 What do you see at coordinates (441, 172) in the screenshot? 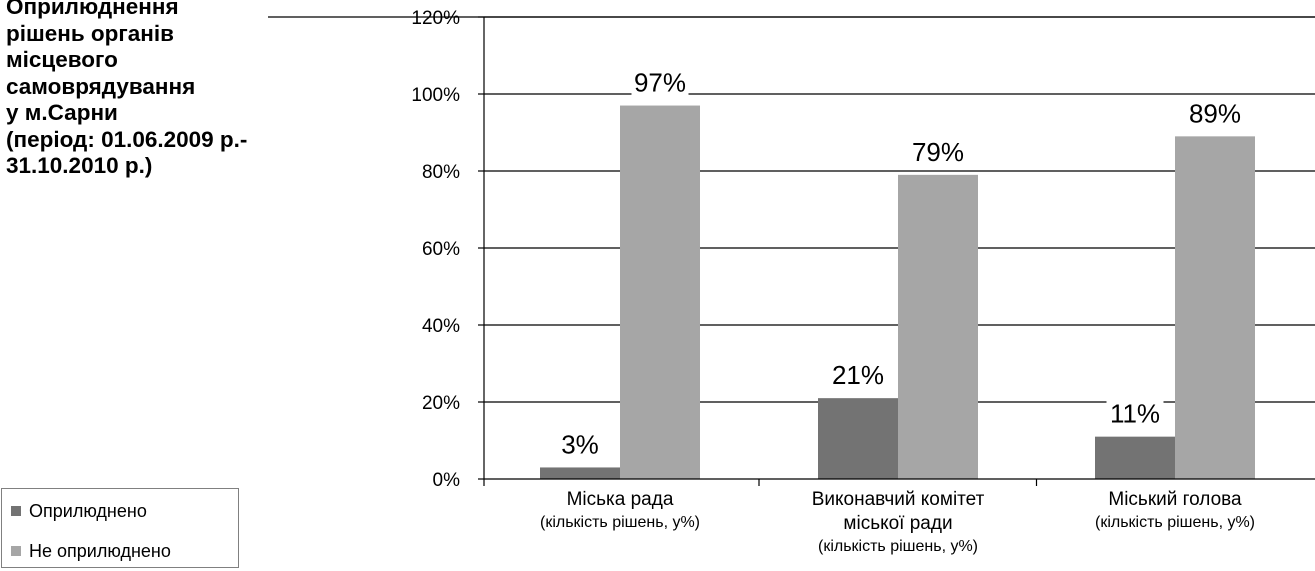
I see `y-tick-label: 80%` at bounding box center [441, 172].